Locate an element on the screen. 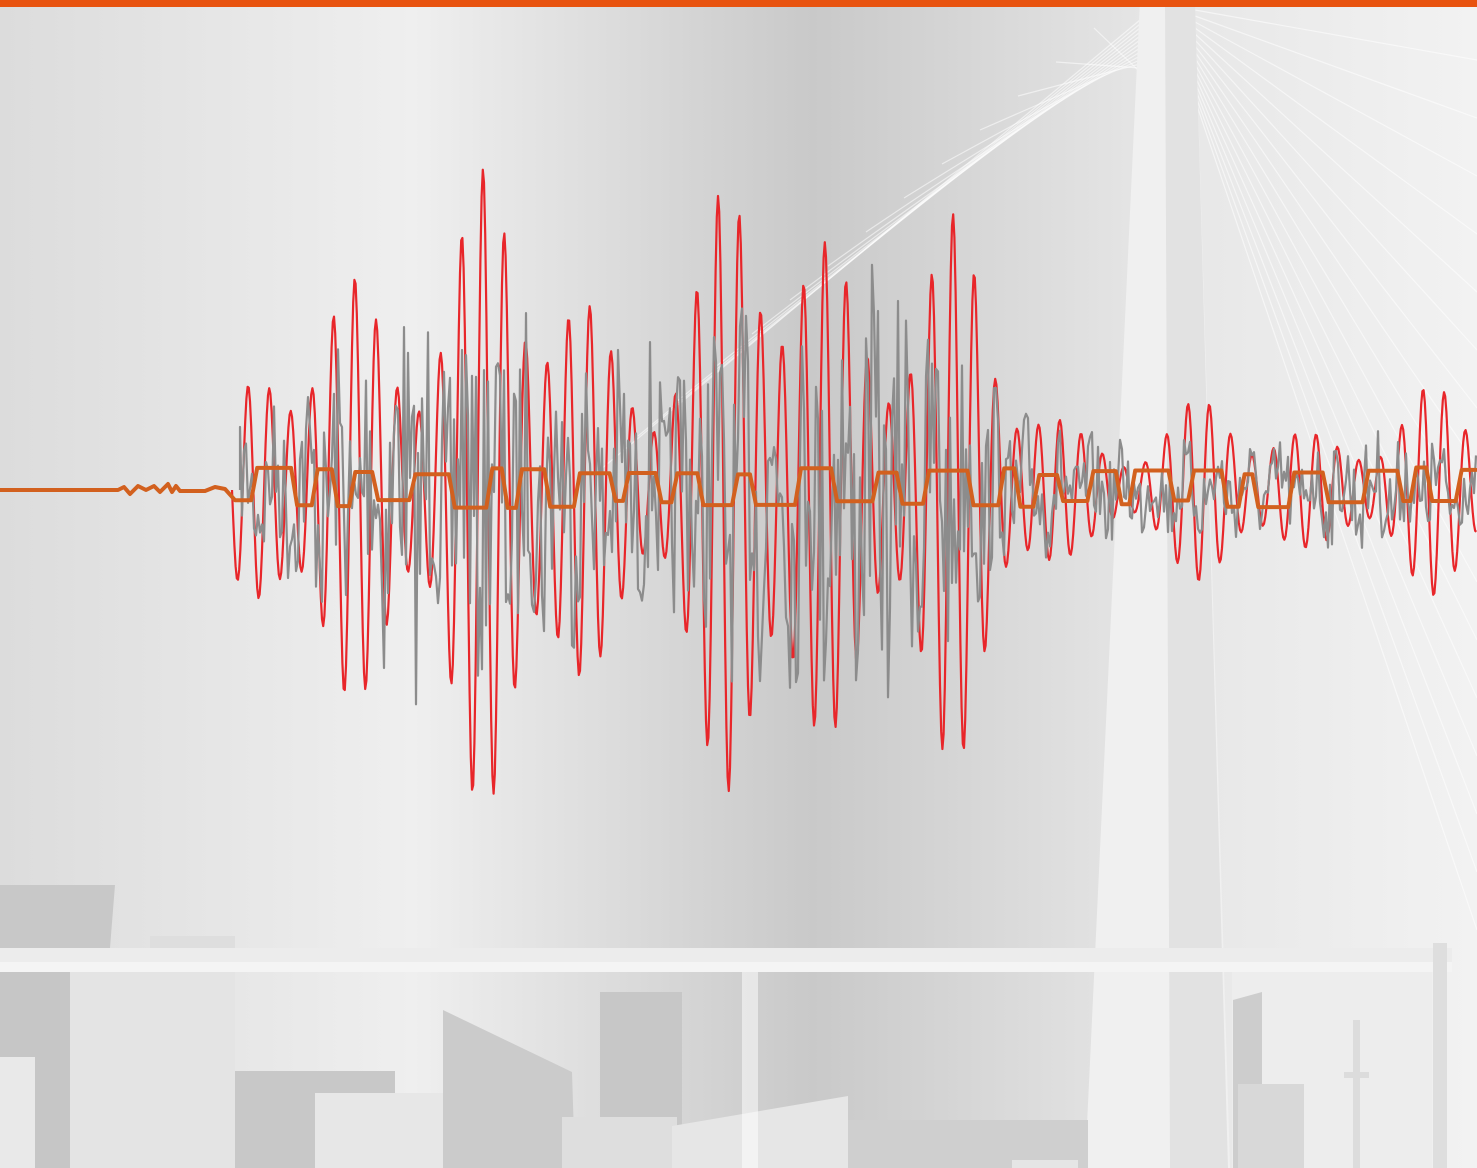 The width and height of the screenshot is (1477, 1168). orange-waveform-trace is located at coordinates (738, 487).